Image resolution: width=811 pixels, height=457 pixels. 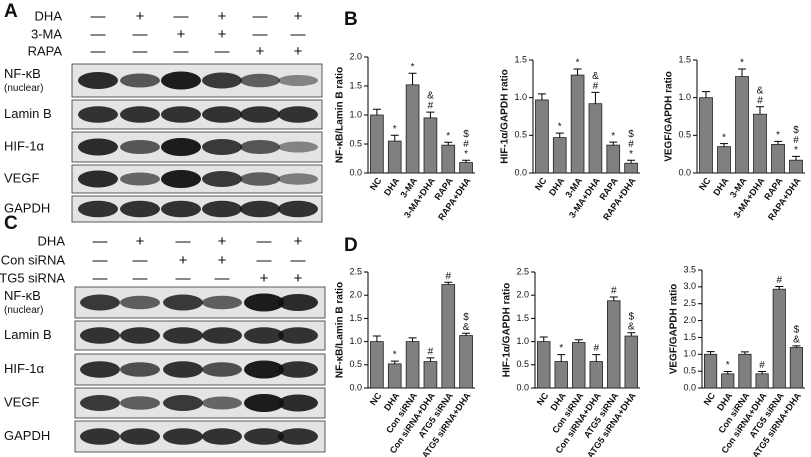 What do you see at coordinates (32, 277) in the screenshot?
I see `condition-label: ATG5 siRNA` at bounding box center [32, 277].